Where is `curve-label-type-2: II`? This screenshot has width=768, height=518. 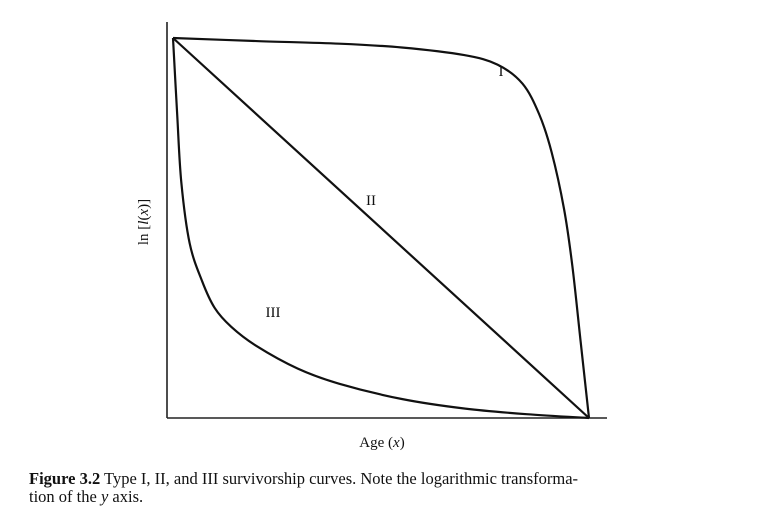
curve-label-type-2: II is located at coordinates (371, 201).